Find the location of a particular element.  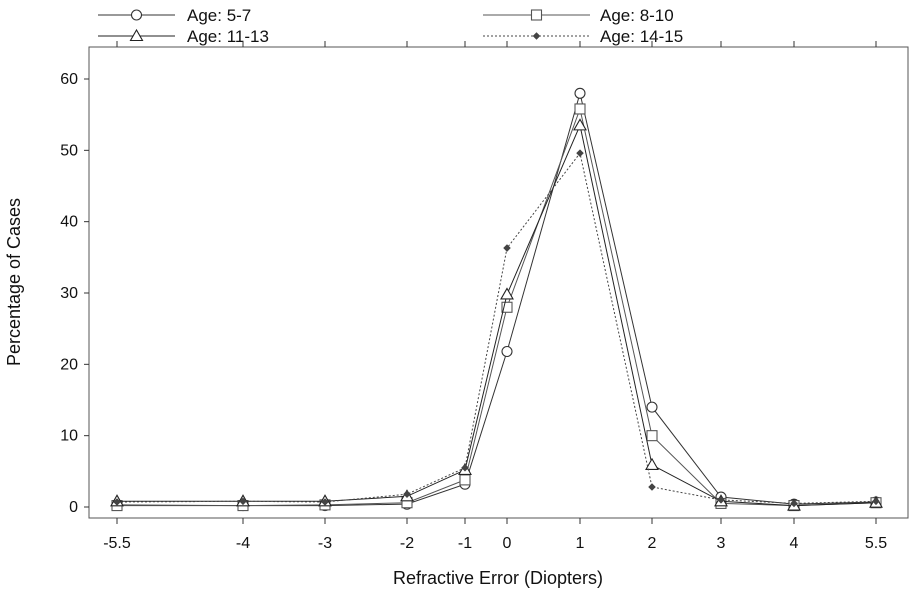

x-tick-label: -5.5 is located at coordinates (117, 543).